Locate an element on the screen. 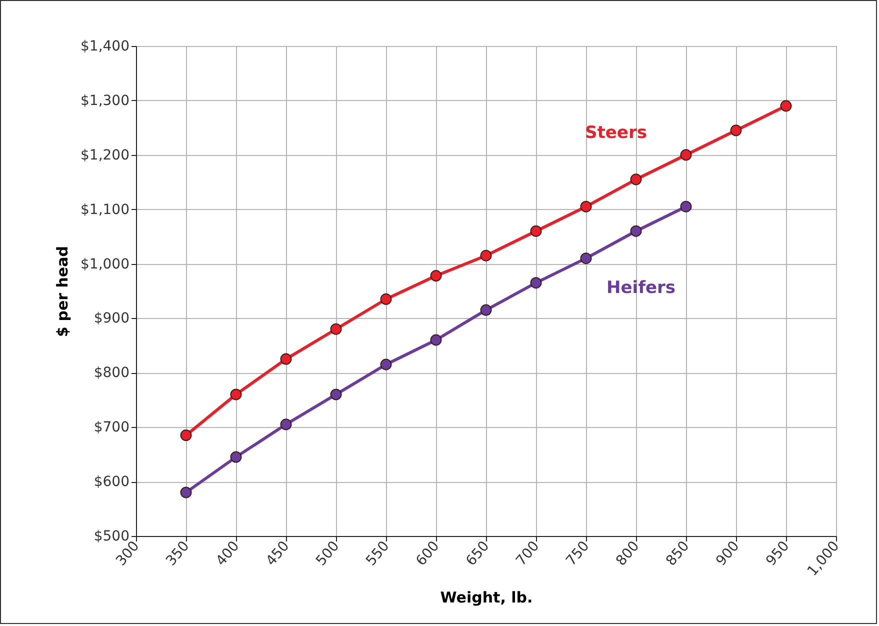 The width and height of the screenshot is (879, 626). y-tick-label: $500 is located at coordinates (112, 536).